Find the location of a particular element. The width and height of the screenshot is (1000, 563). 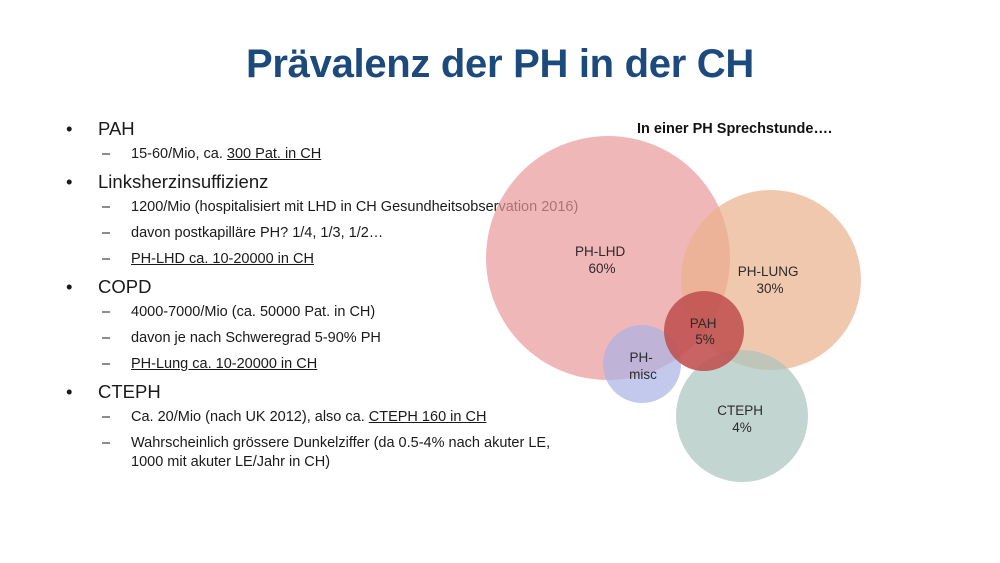

sub-item: – 15-60/Mio, ca. 300 Pat. in CH is located at coordinates (212, 154).